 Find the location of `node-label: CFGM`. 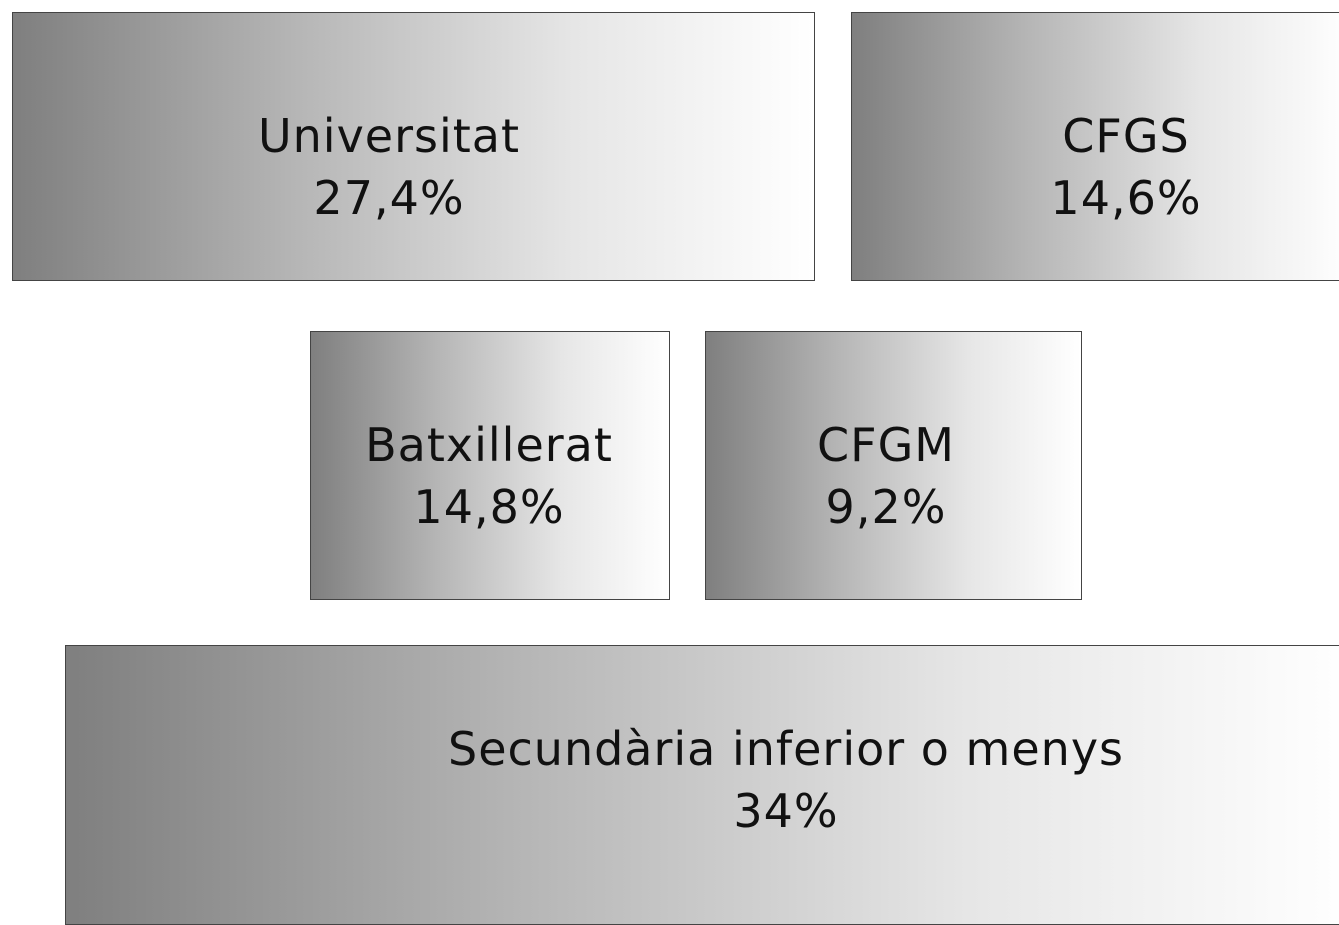

node-label: CFGM is located at coordinates (886, 445).